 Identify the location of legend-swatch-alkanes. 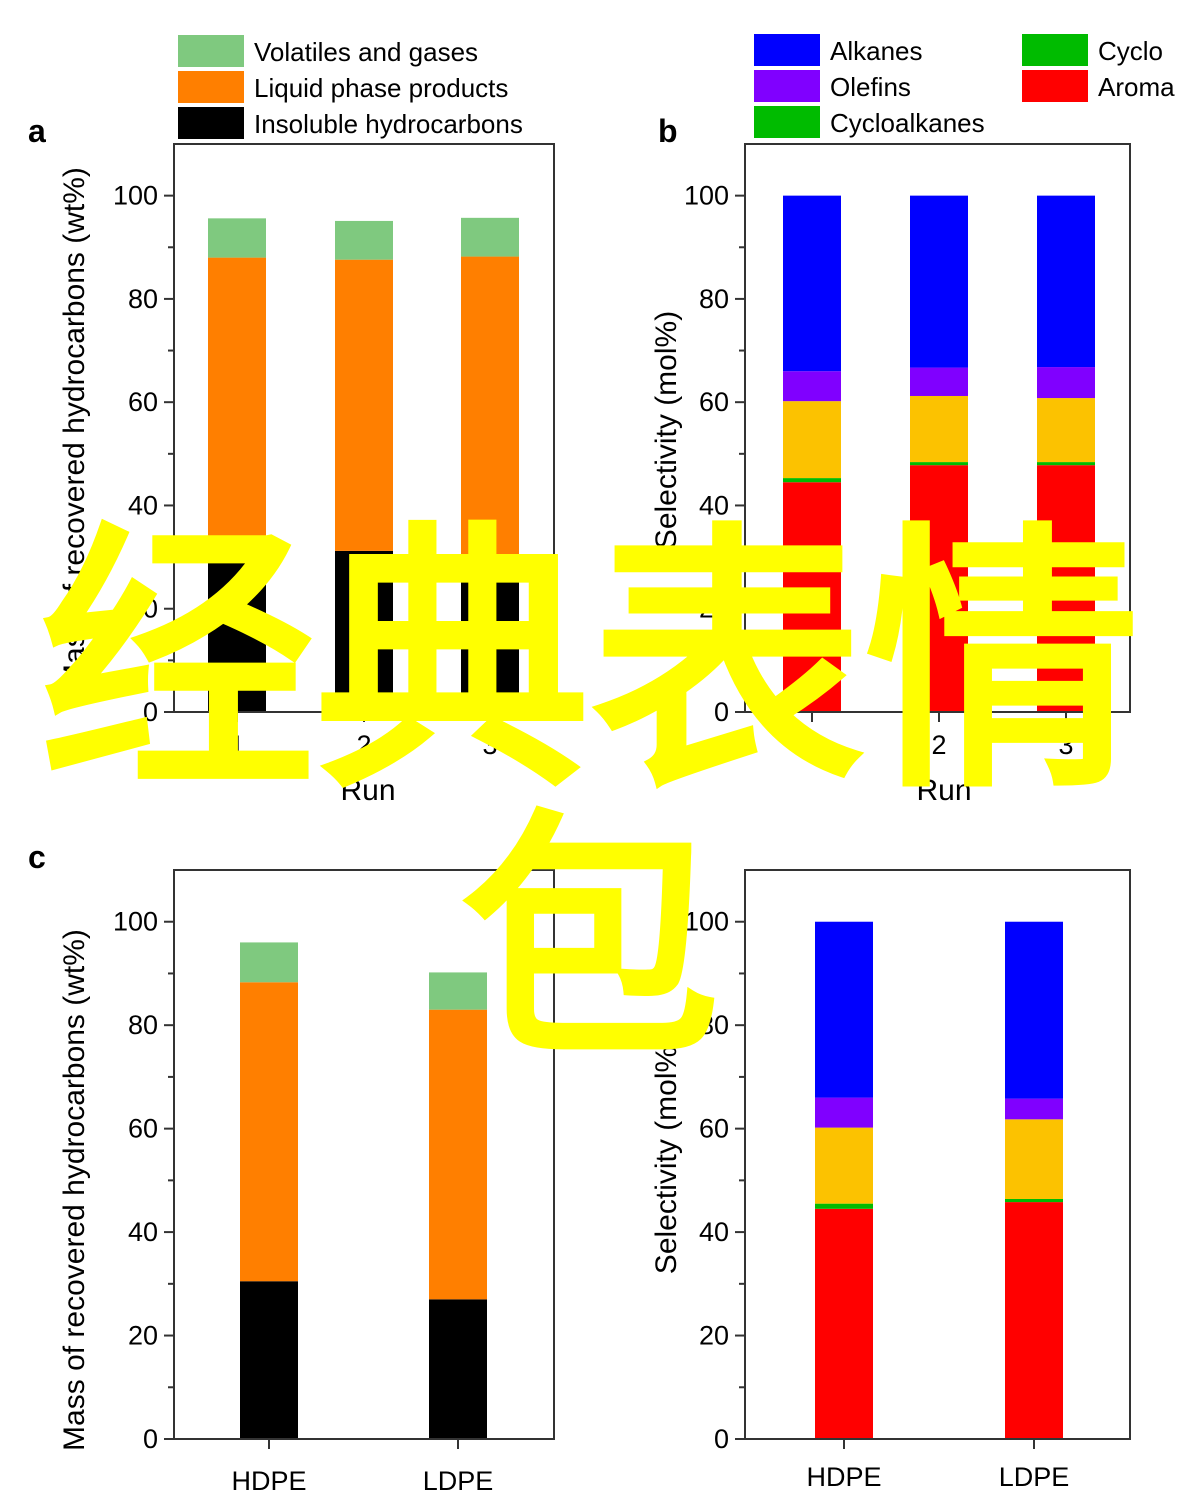
(787, 50).